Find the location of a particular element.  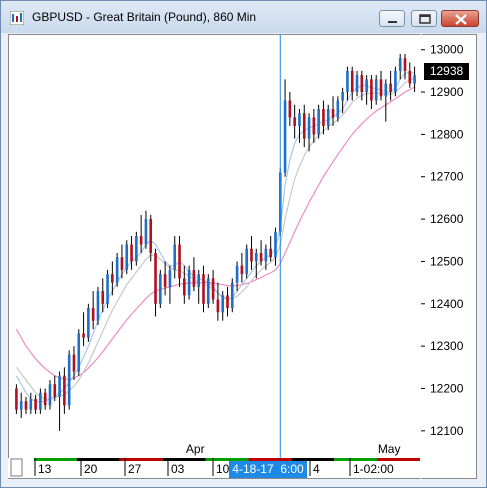

price-tick-label: 12900 is located at coordinates (447, 92).